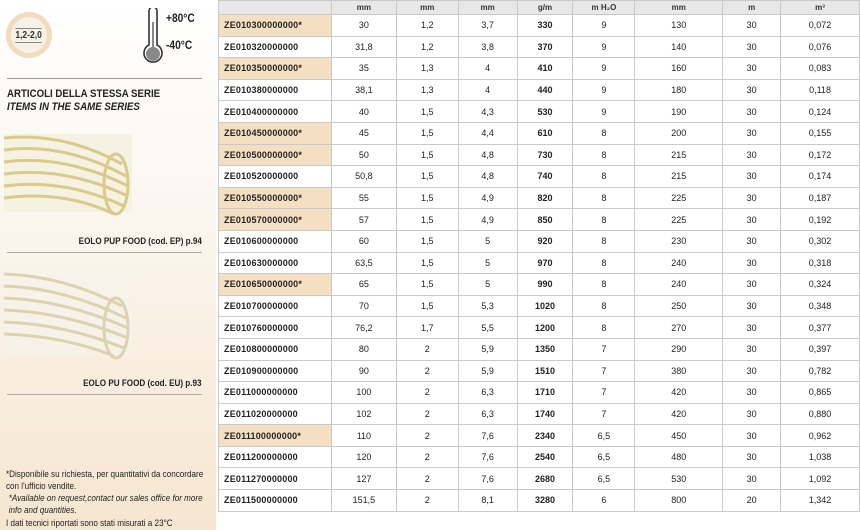 The image size is (860, 530). I want to click on table-cell: 7,6, so click(487, 479).